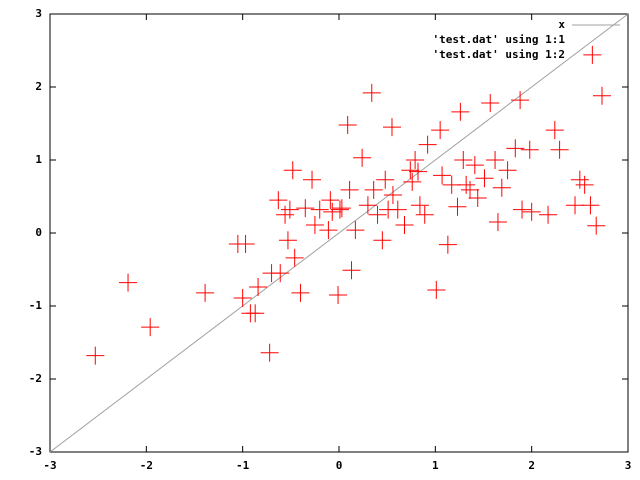 This screenshot has height=480, width=640. I want to click on y-tick-label: 1, so click(38, 159).